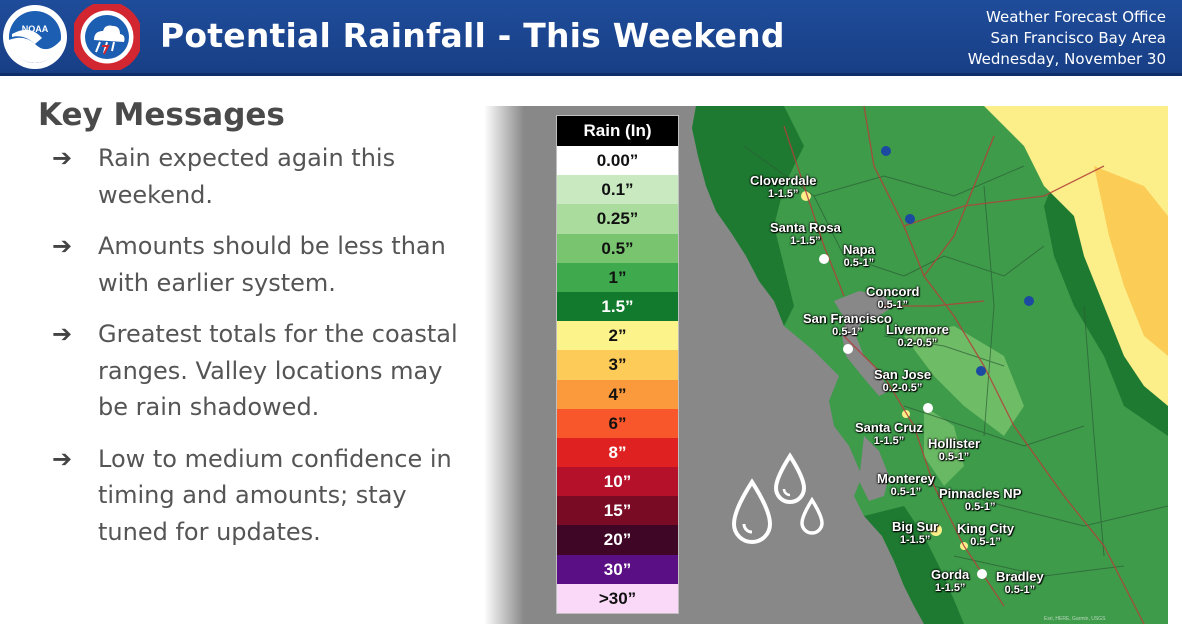 The height and width of the screenshot is (635, 1182). I want to click on legend-title: Rain (In), so click(617, 131).